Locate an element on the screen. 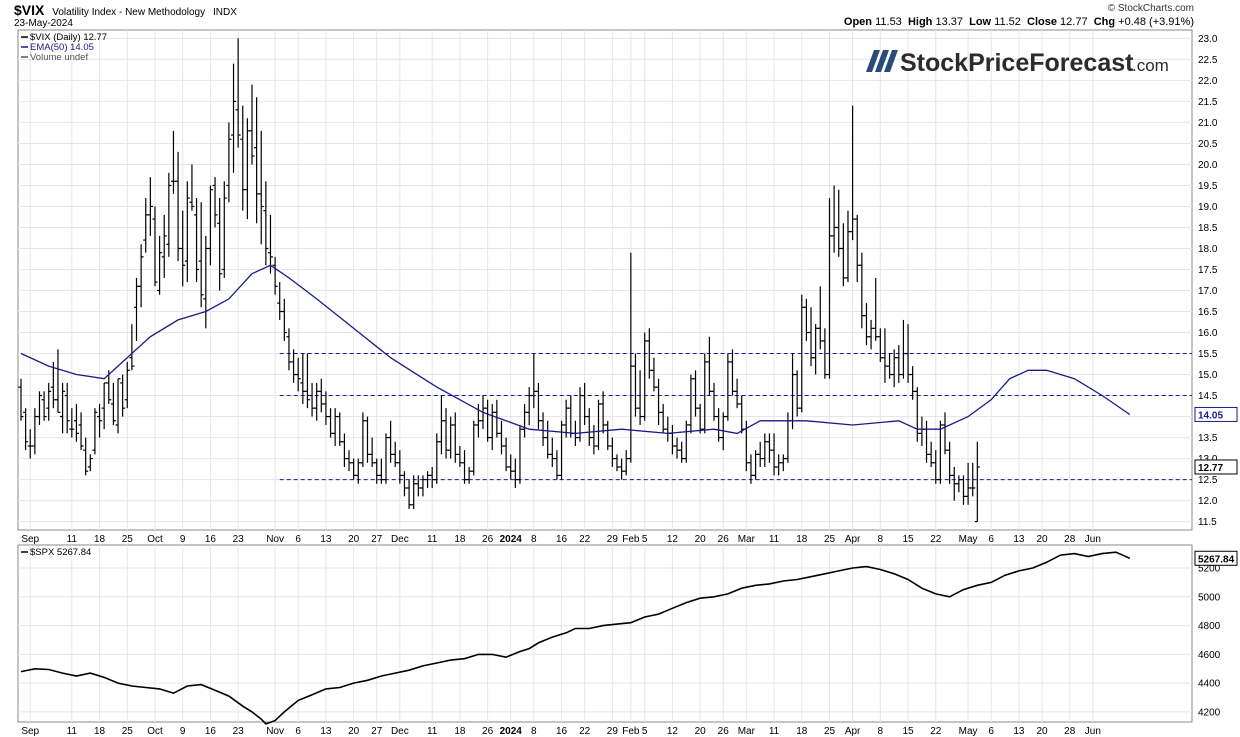  main-x-tick-label: May is located at coordinates (968, 539).